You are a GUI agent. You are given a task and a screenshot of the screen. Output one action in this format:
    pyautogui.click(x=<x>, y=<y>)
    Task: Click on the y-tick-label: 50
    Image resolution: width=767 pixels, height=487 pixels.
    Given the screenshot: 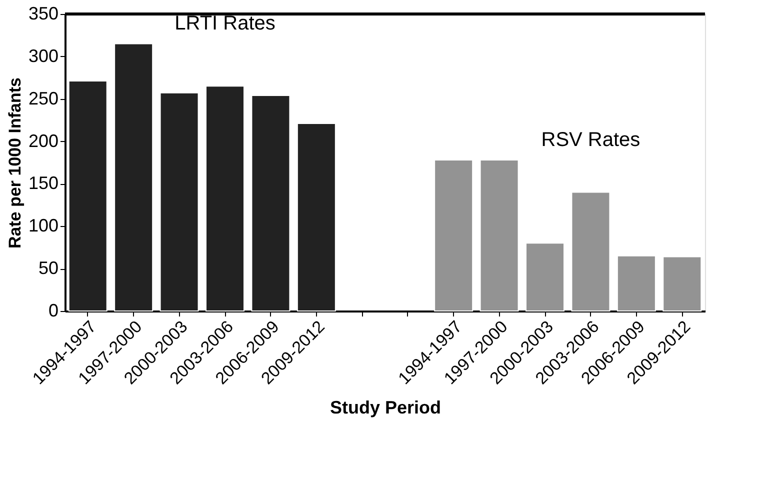 What is the action you would take?
    pyautogui.click(x=48, y=268)
    